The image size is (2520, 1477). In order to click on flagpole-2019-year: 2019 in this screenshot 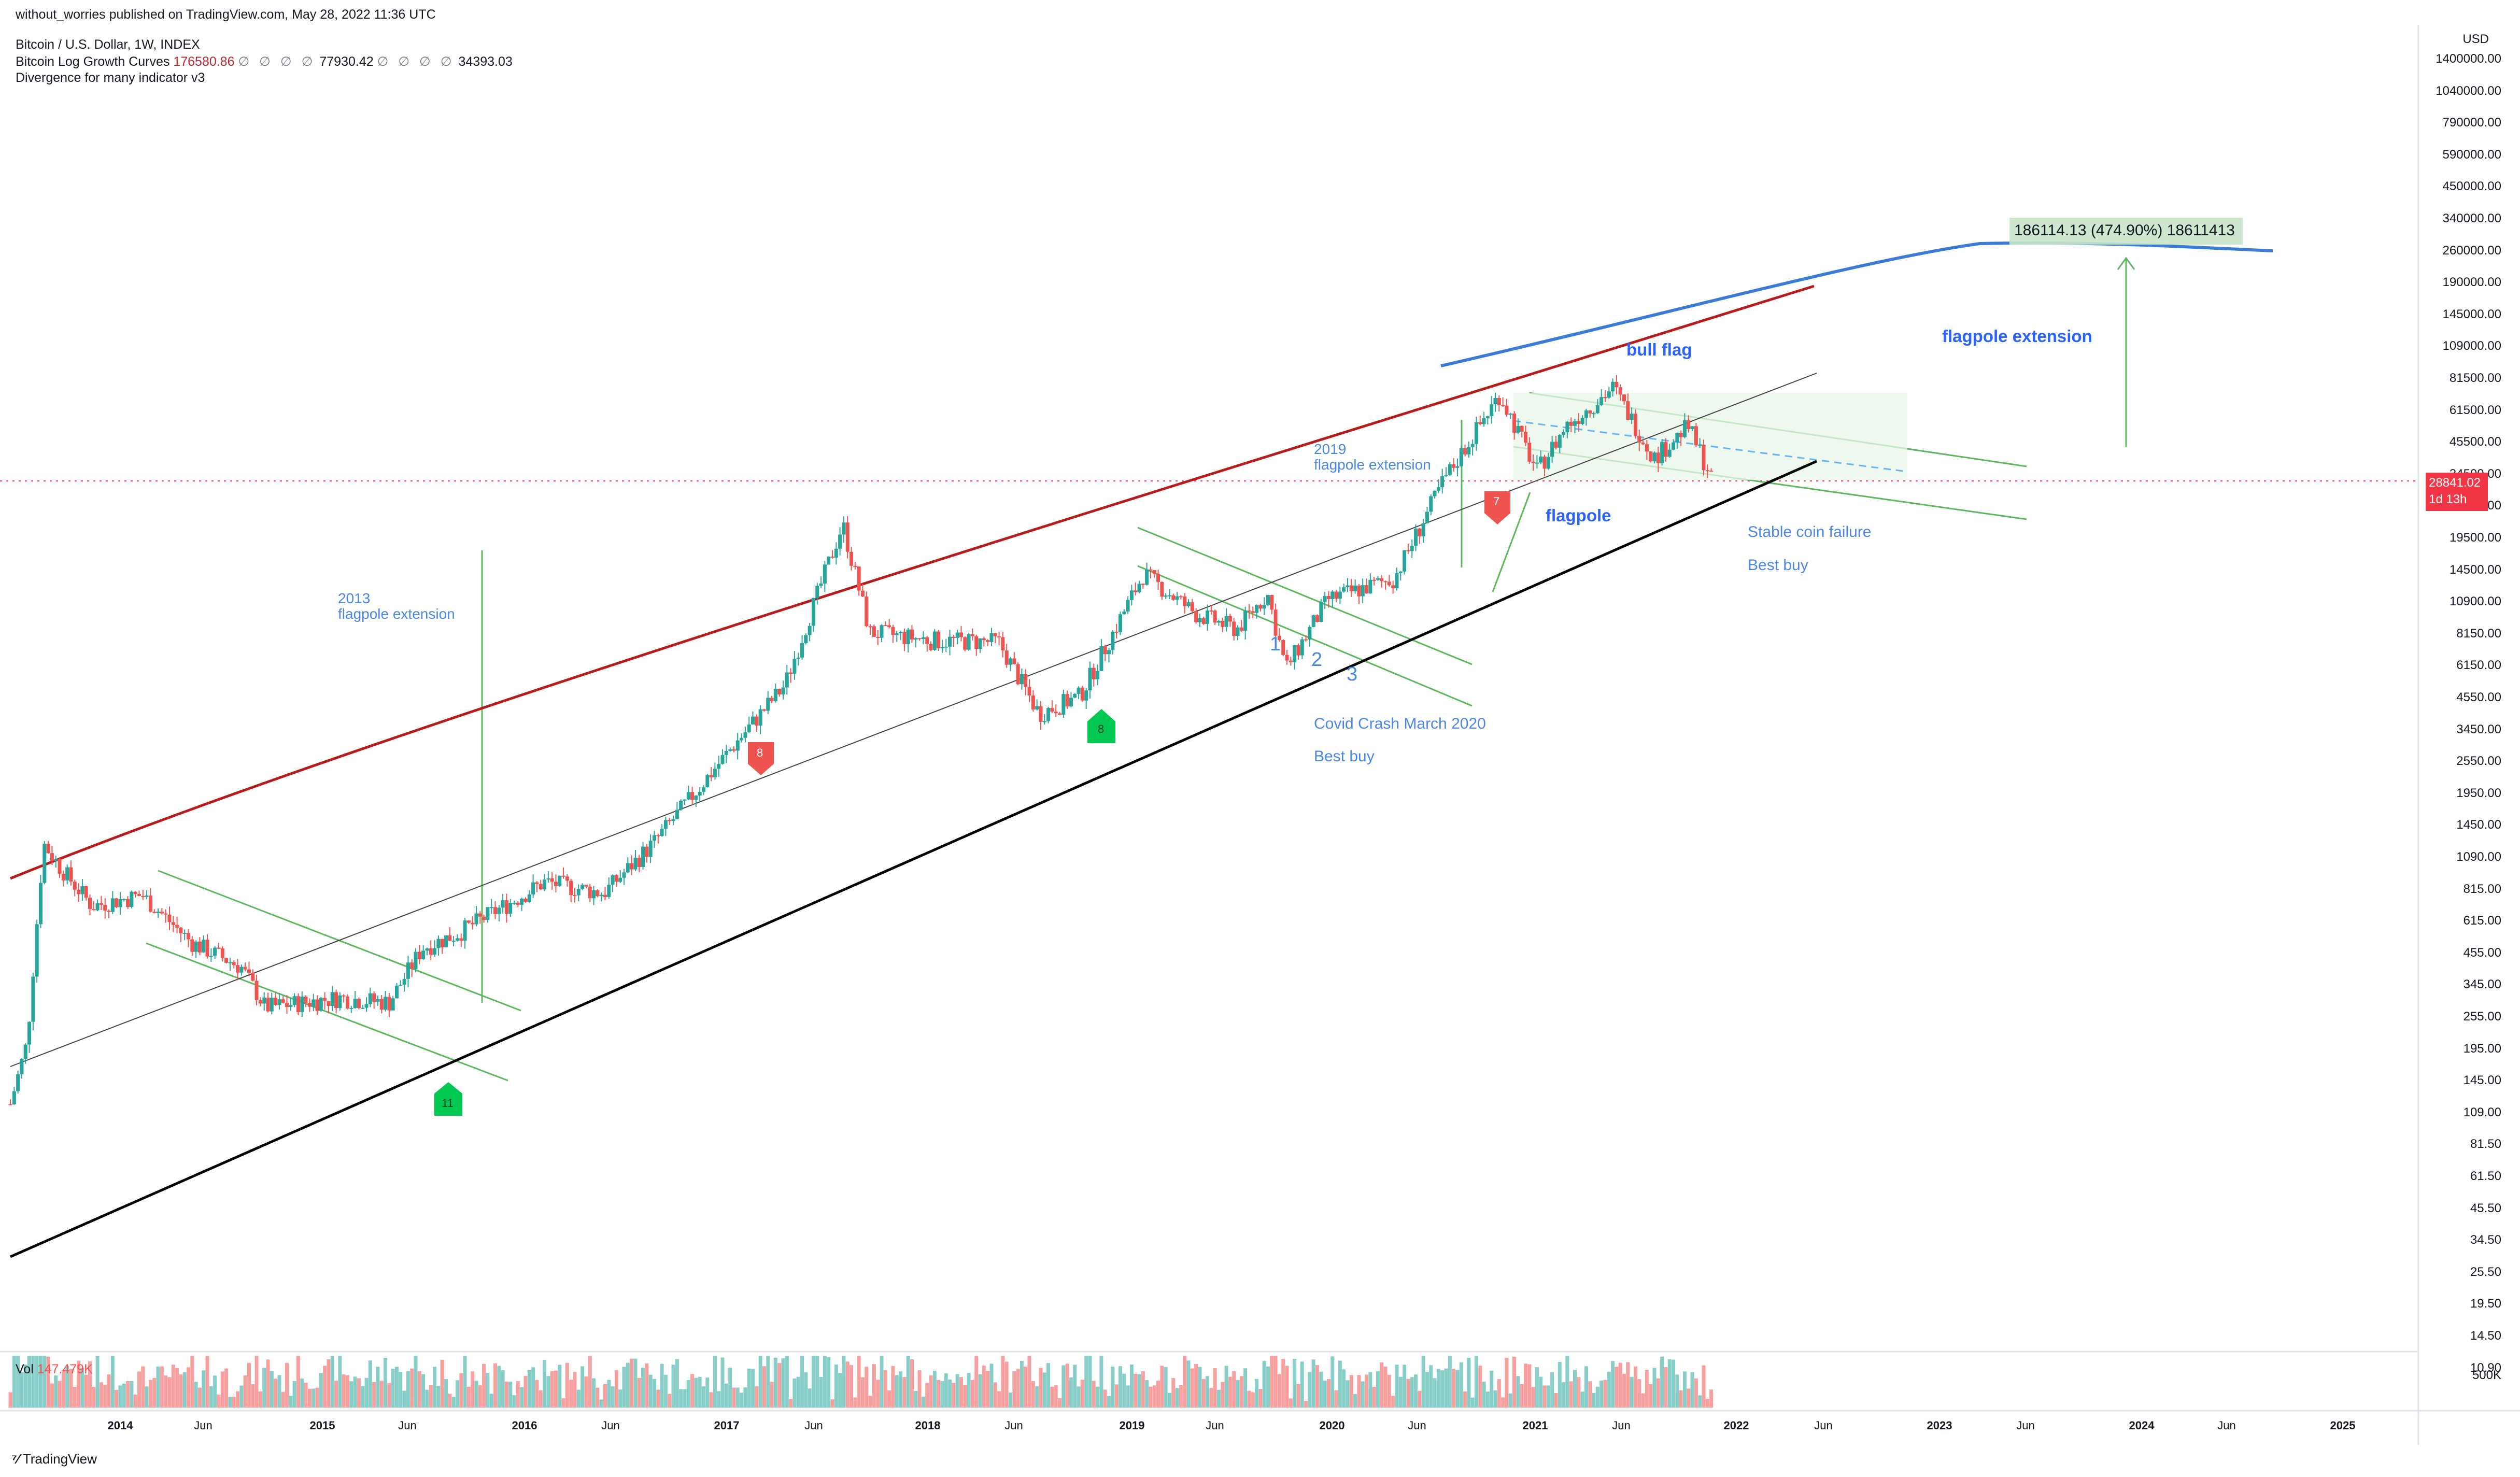, I will do `click(1330, 449)`.